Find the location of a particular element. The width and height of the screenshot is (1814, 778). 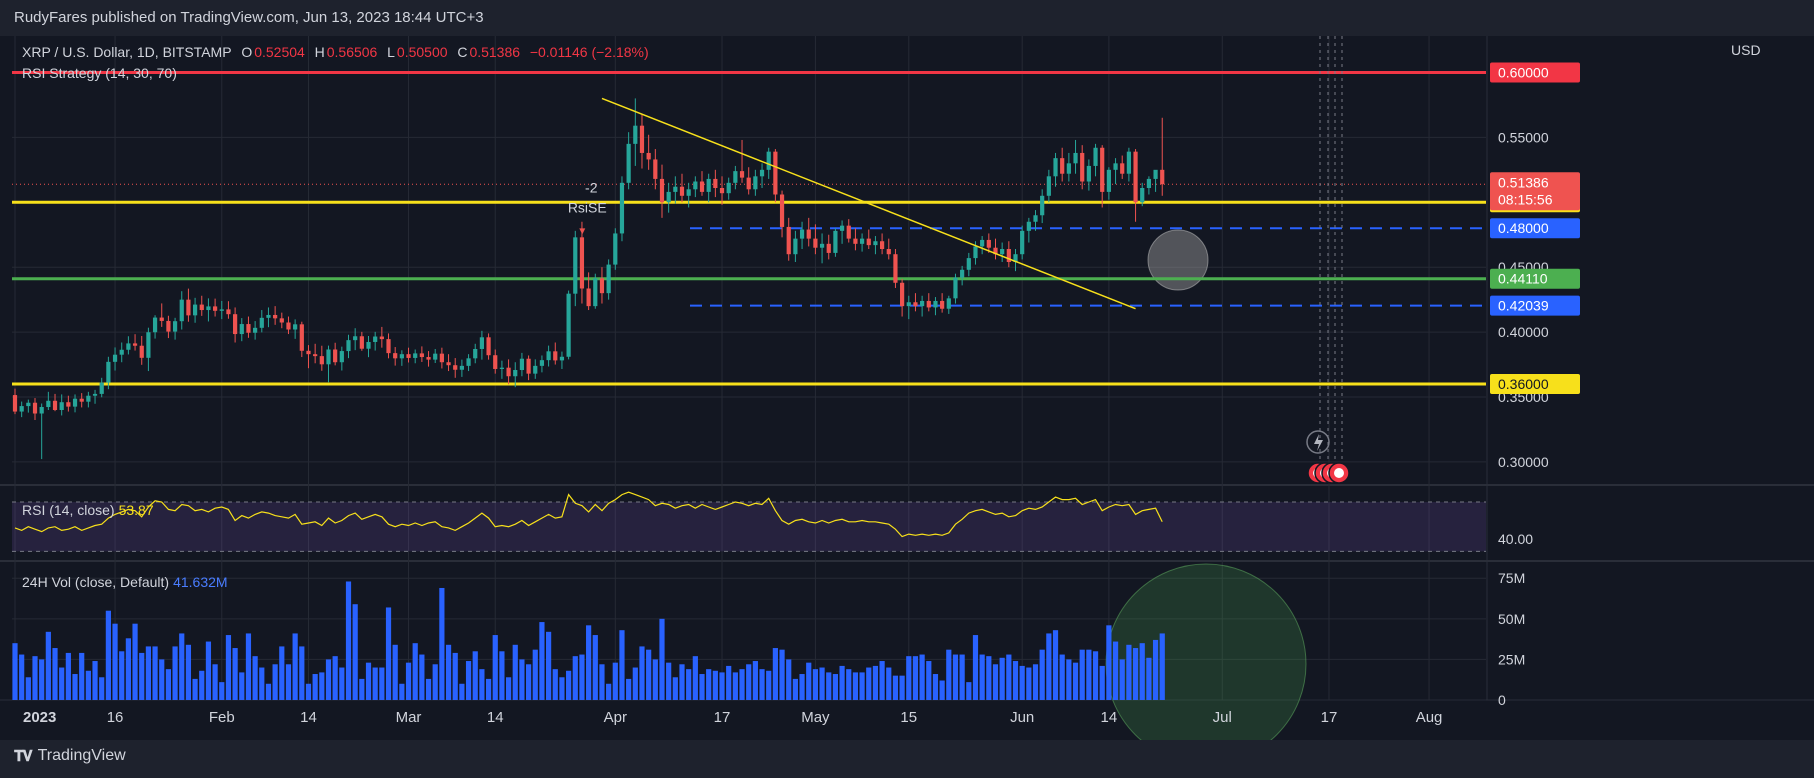

strategy-signal-label: RsiSE is located at coordinates (587, 207).